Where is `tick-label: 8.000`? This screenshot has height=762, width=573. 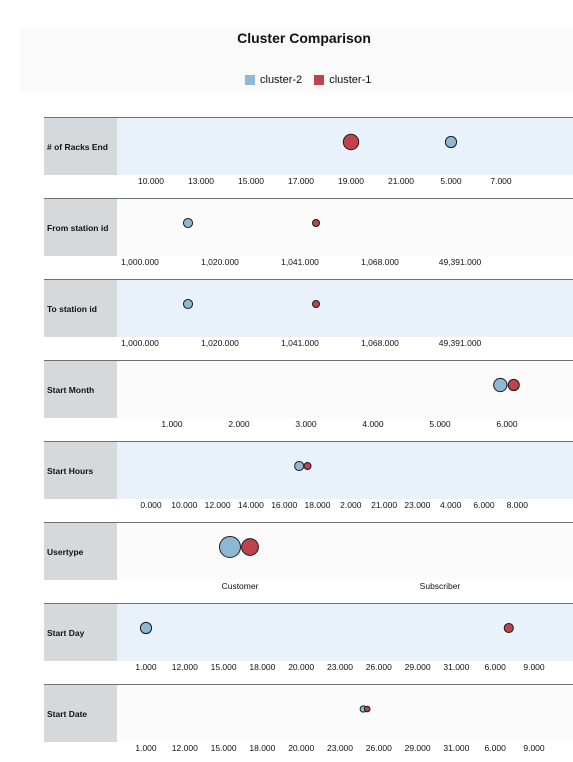 tick-label: 8.000 is located at coordinates (517, 505).